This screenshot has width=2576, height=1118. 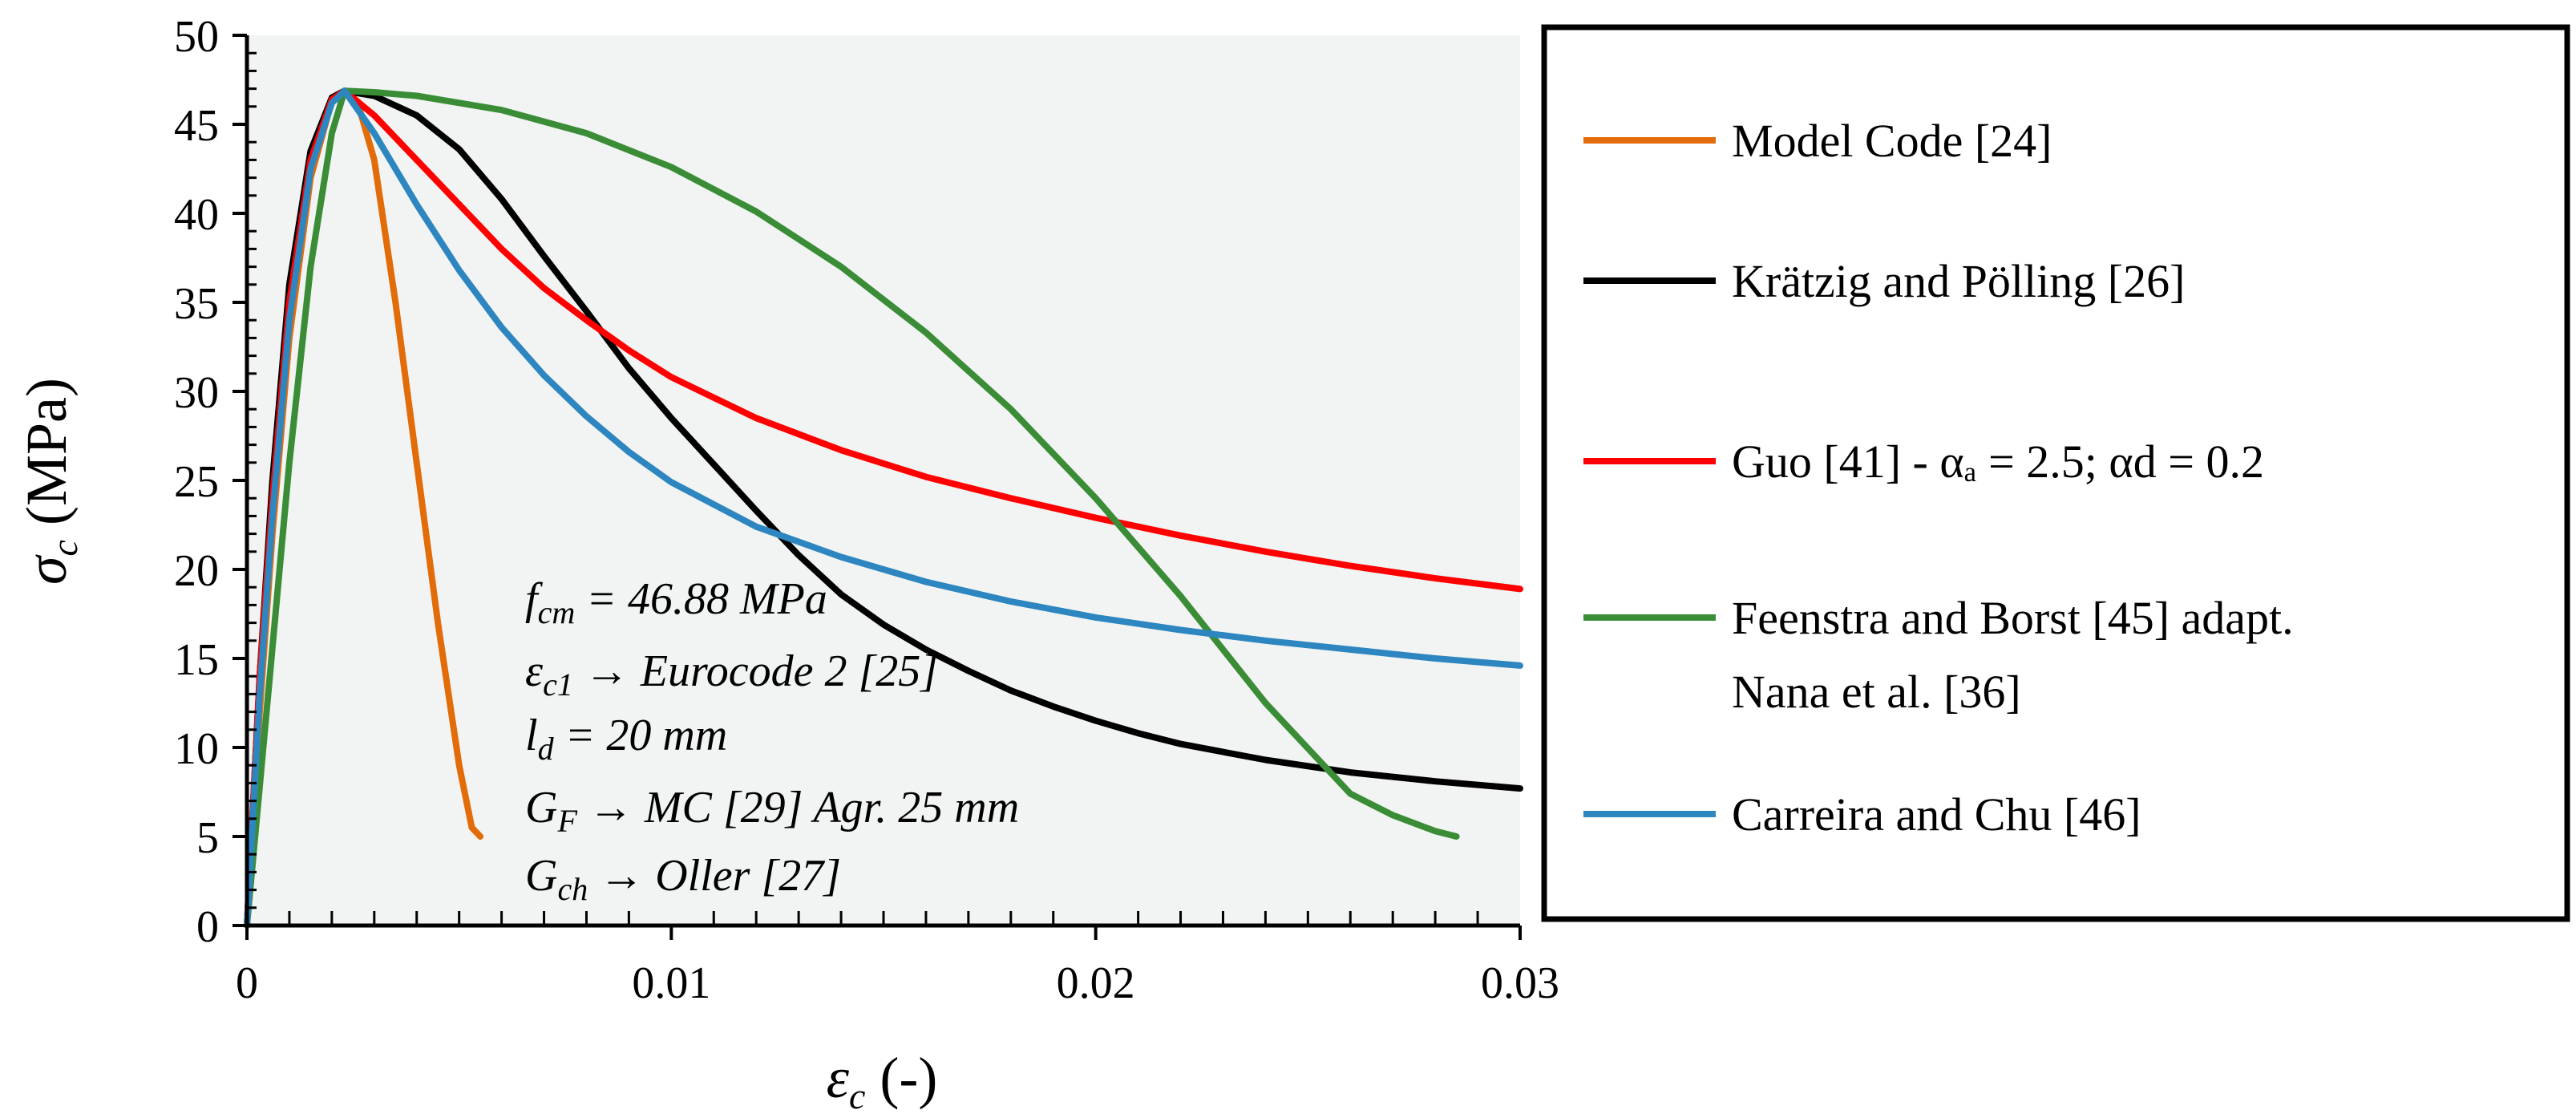 What do you see at coordinates (683, 879) in the screenshot?
I see `annotation-gch: Gch → Oller [27]` at bounding box center [683, 879].